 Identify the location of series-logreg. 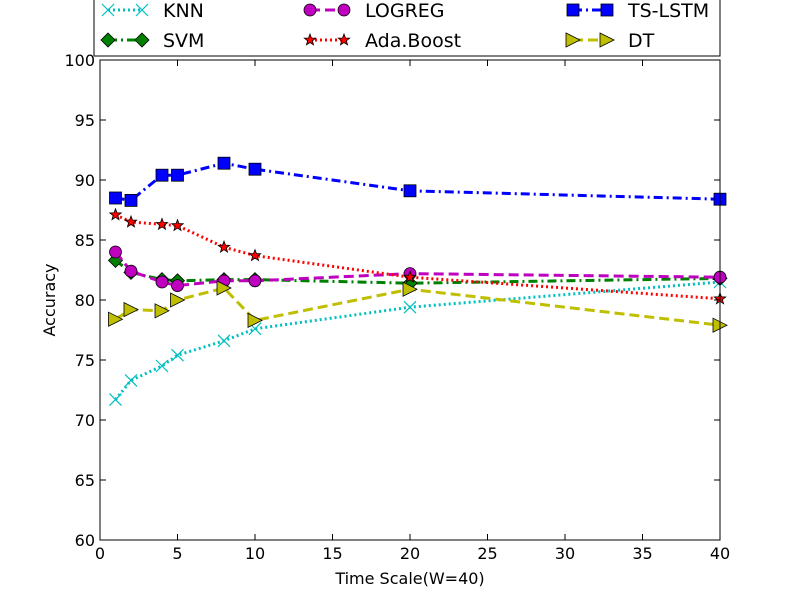
(418, 269).